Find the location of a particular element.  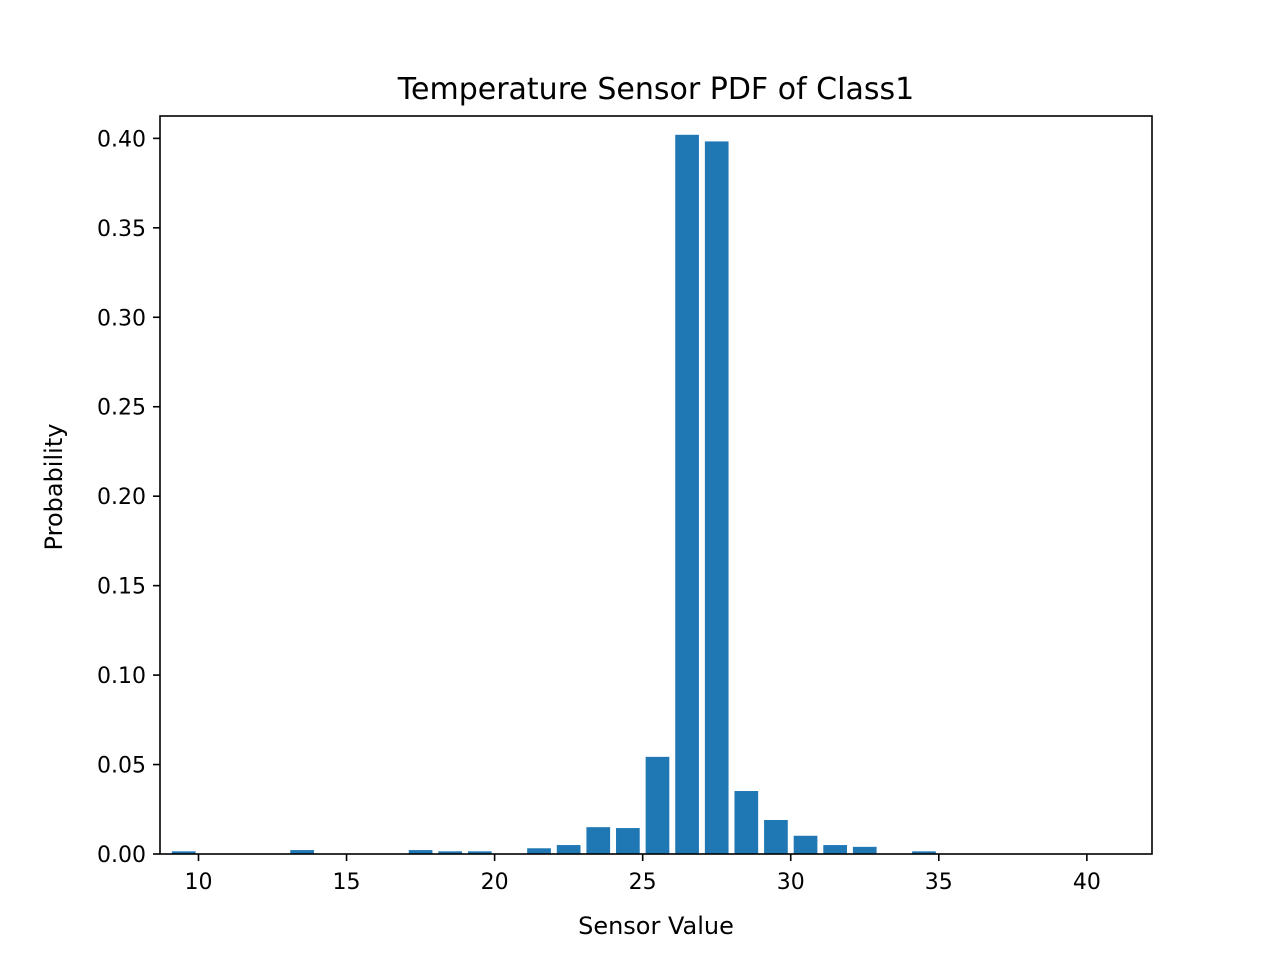

bar-32.5 is located at coordinates (864, 850).